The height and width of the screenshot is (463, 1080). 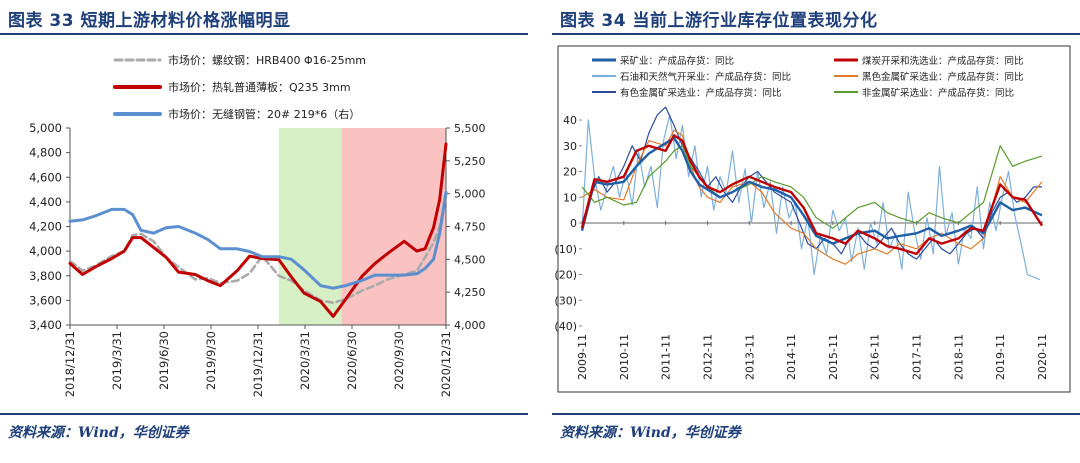 What do you see at coordinates (707, 357) in the screenshot?
I see `x-tick-label: 2012-11` at bounding box center [707, 357].